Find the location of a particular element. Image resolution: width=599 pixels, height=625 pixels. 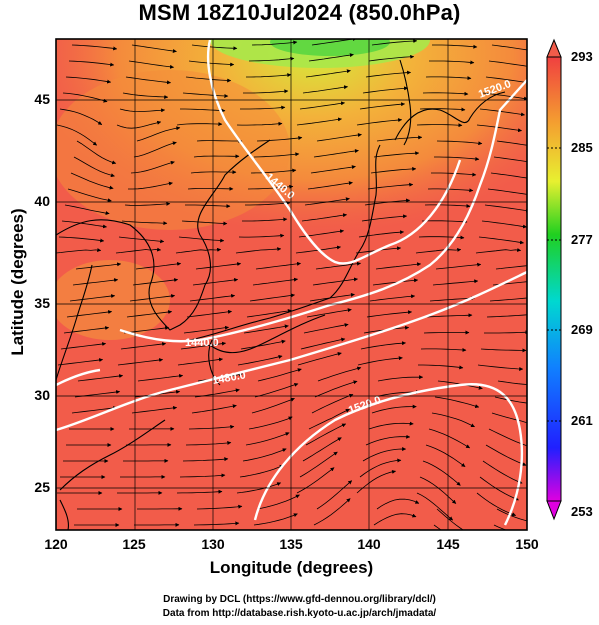

colorbar-top-arrow is located at coordinates (554, 48).